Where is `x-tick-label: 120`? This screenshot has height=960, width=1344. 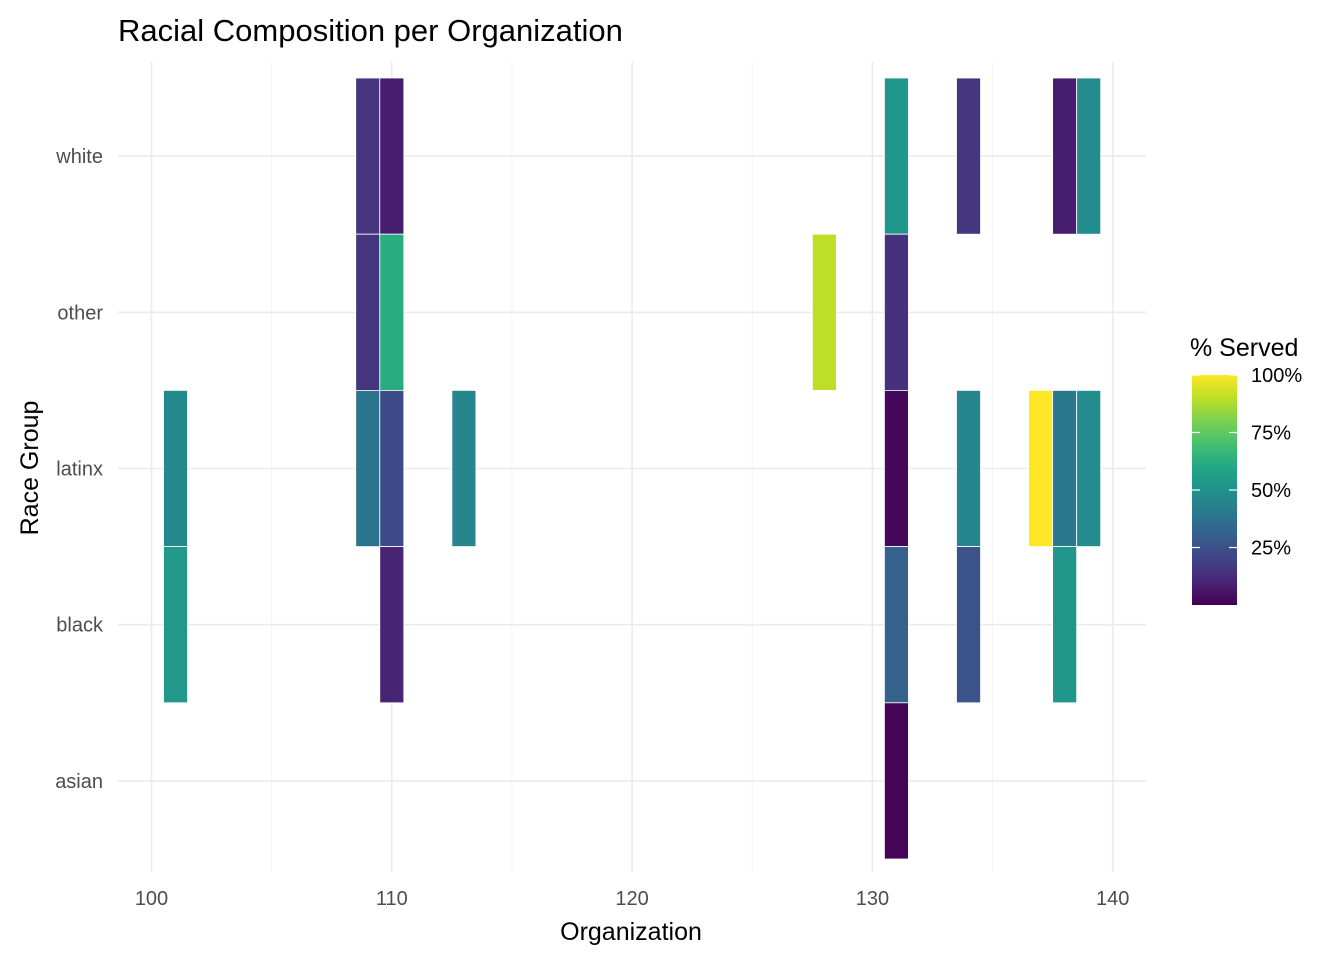 x-tick-label: 120 is located at coordinates (631, 899).